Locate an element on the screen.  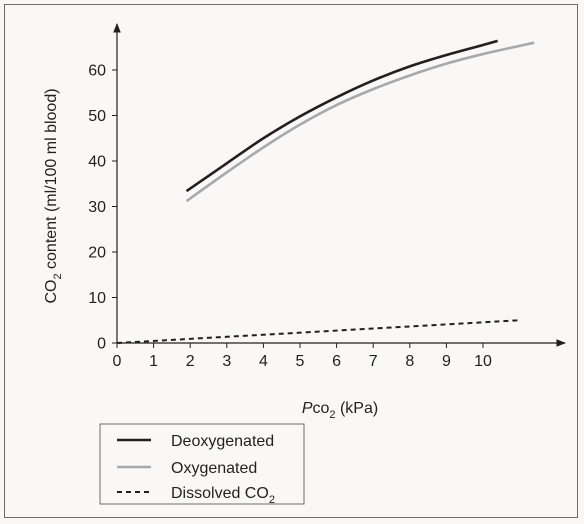
y-tick-label: 40 is located at coordinates (97, 162).